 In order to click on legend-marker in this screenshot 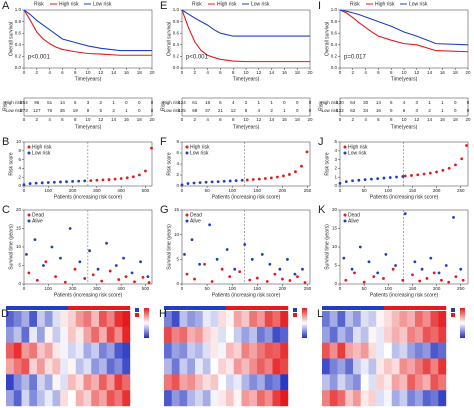, I will do `click(345, 215)`.